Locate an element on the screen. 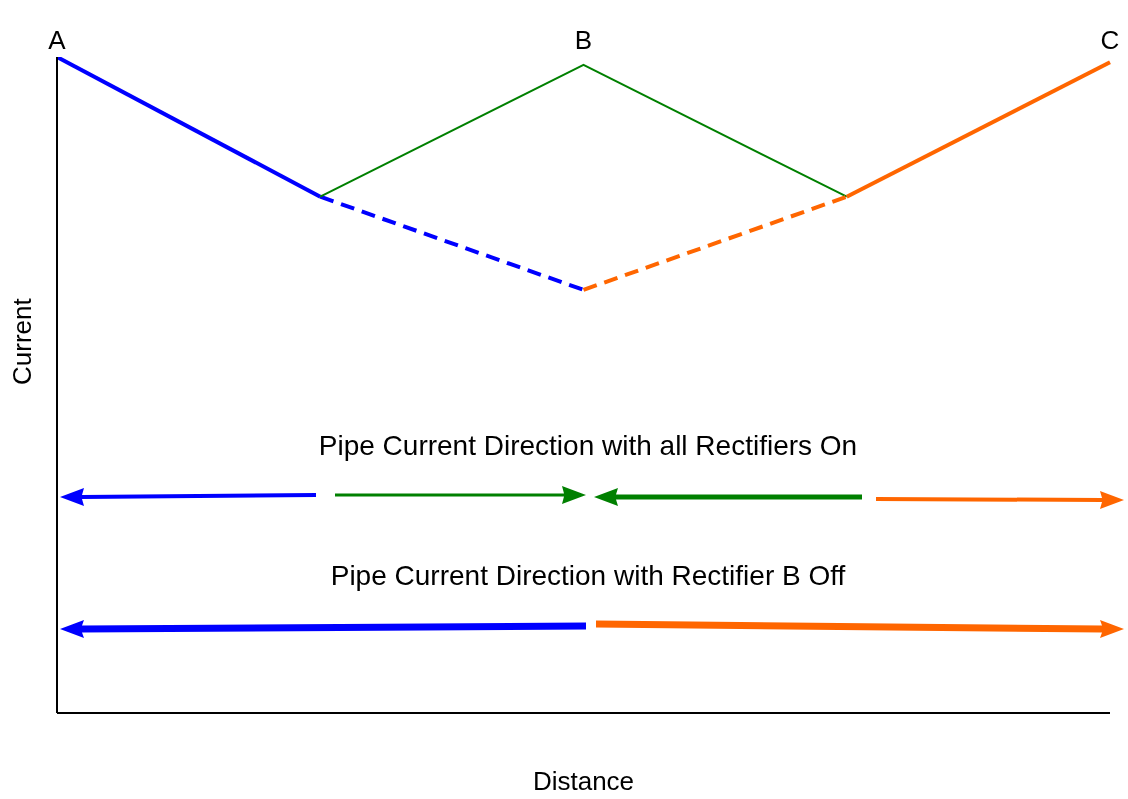 The height and width of the screenshot is (799, 1128). annotation: Pipe Current Direction with all Rectifiers On is located at coordinates (588, 446).